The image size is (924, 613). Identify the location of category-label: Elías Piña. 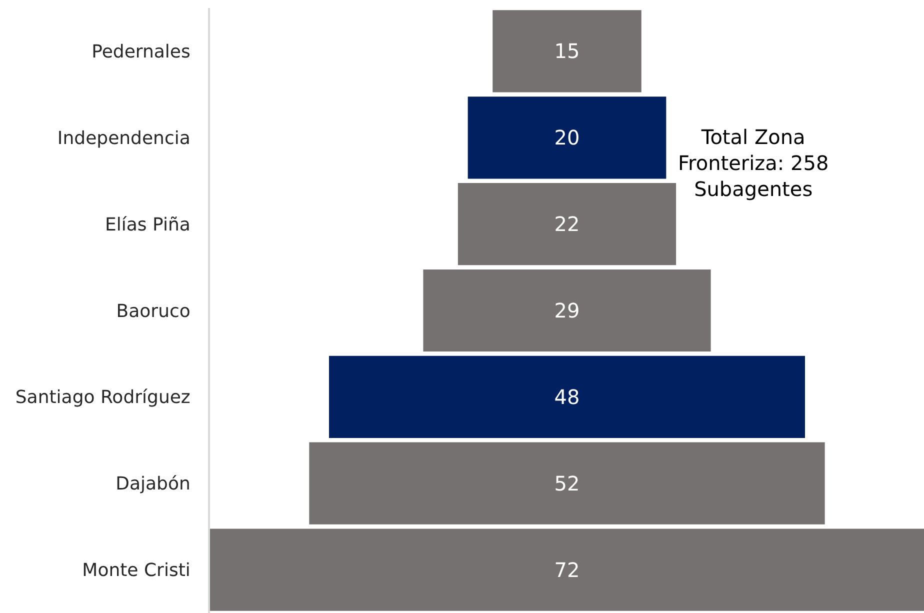
(147, 225).